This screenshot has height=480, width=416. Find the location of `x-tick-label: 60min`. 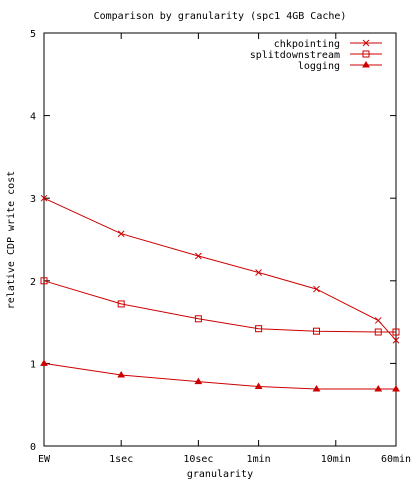

x-tick-label: 60min is located at coordinates (396, 459).